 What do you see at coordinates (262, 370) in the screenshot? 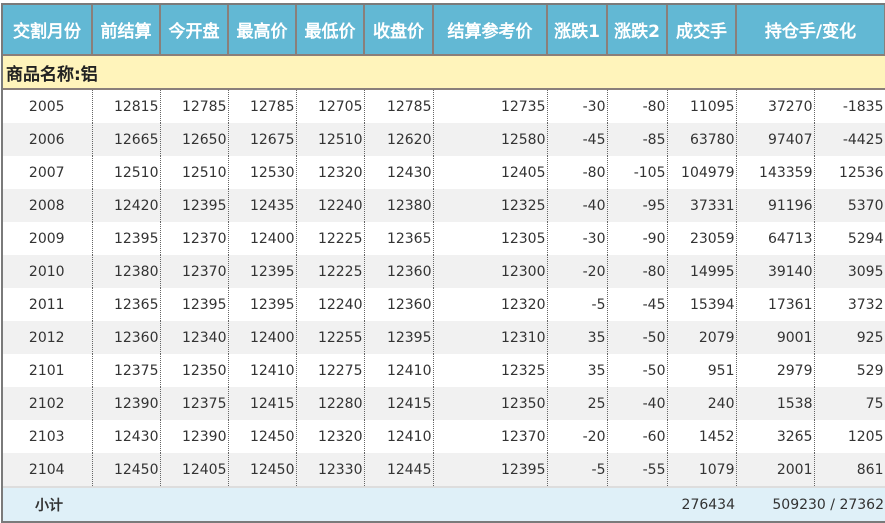
I see `table-cell: 12410` at bounding box center [262, 370].